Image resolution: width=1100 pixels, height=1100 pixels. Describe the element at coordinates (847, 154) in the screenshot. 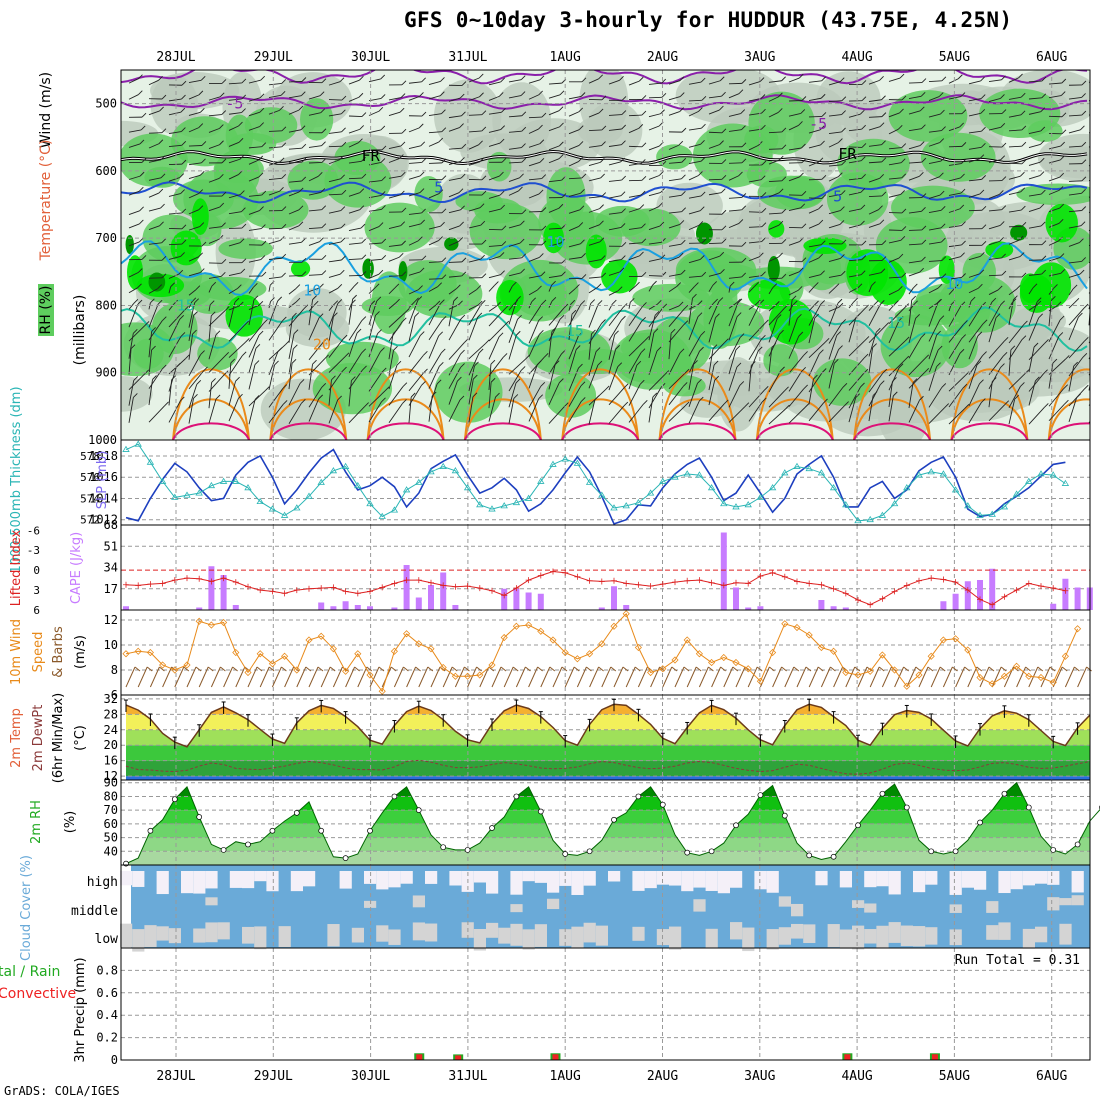

I see `contour-label: FR` at that location.